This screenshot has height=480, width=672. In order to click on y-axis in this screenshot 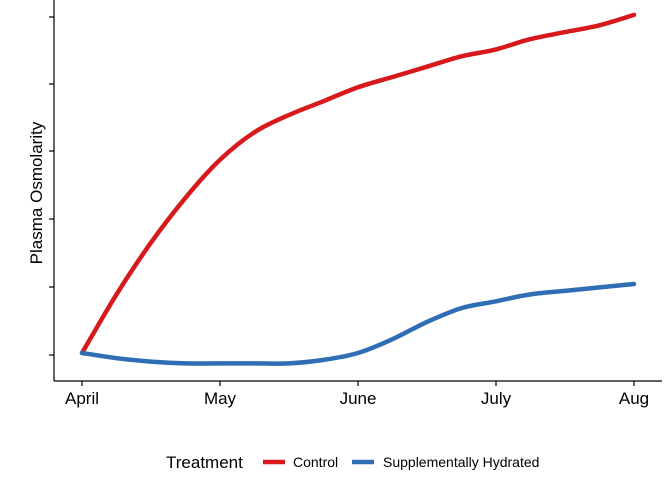, I will do `click(52, 190)`.